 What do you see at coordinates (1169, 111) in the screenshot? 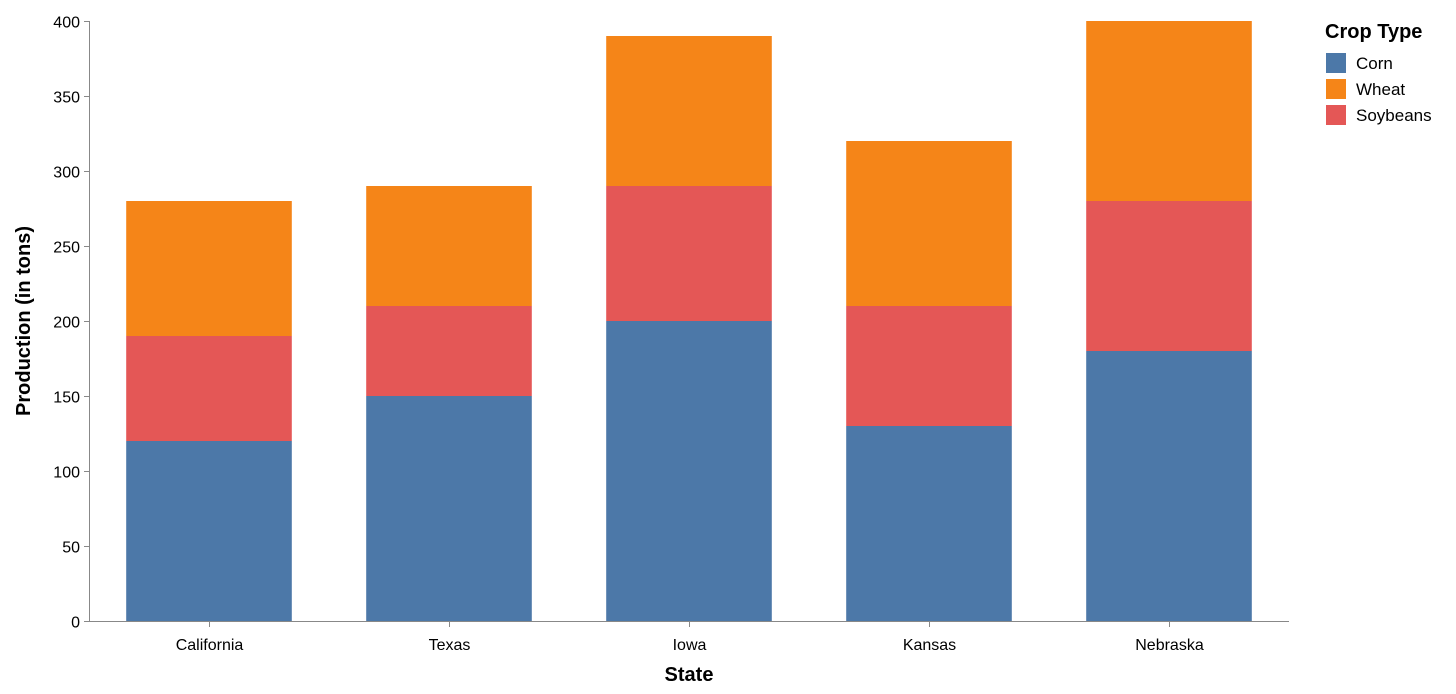
I see `bar-nebraska-wheat` at bounding box center [1169, 111].